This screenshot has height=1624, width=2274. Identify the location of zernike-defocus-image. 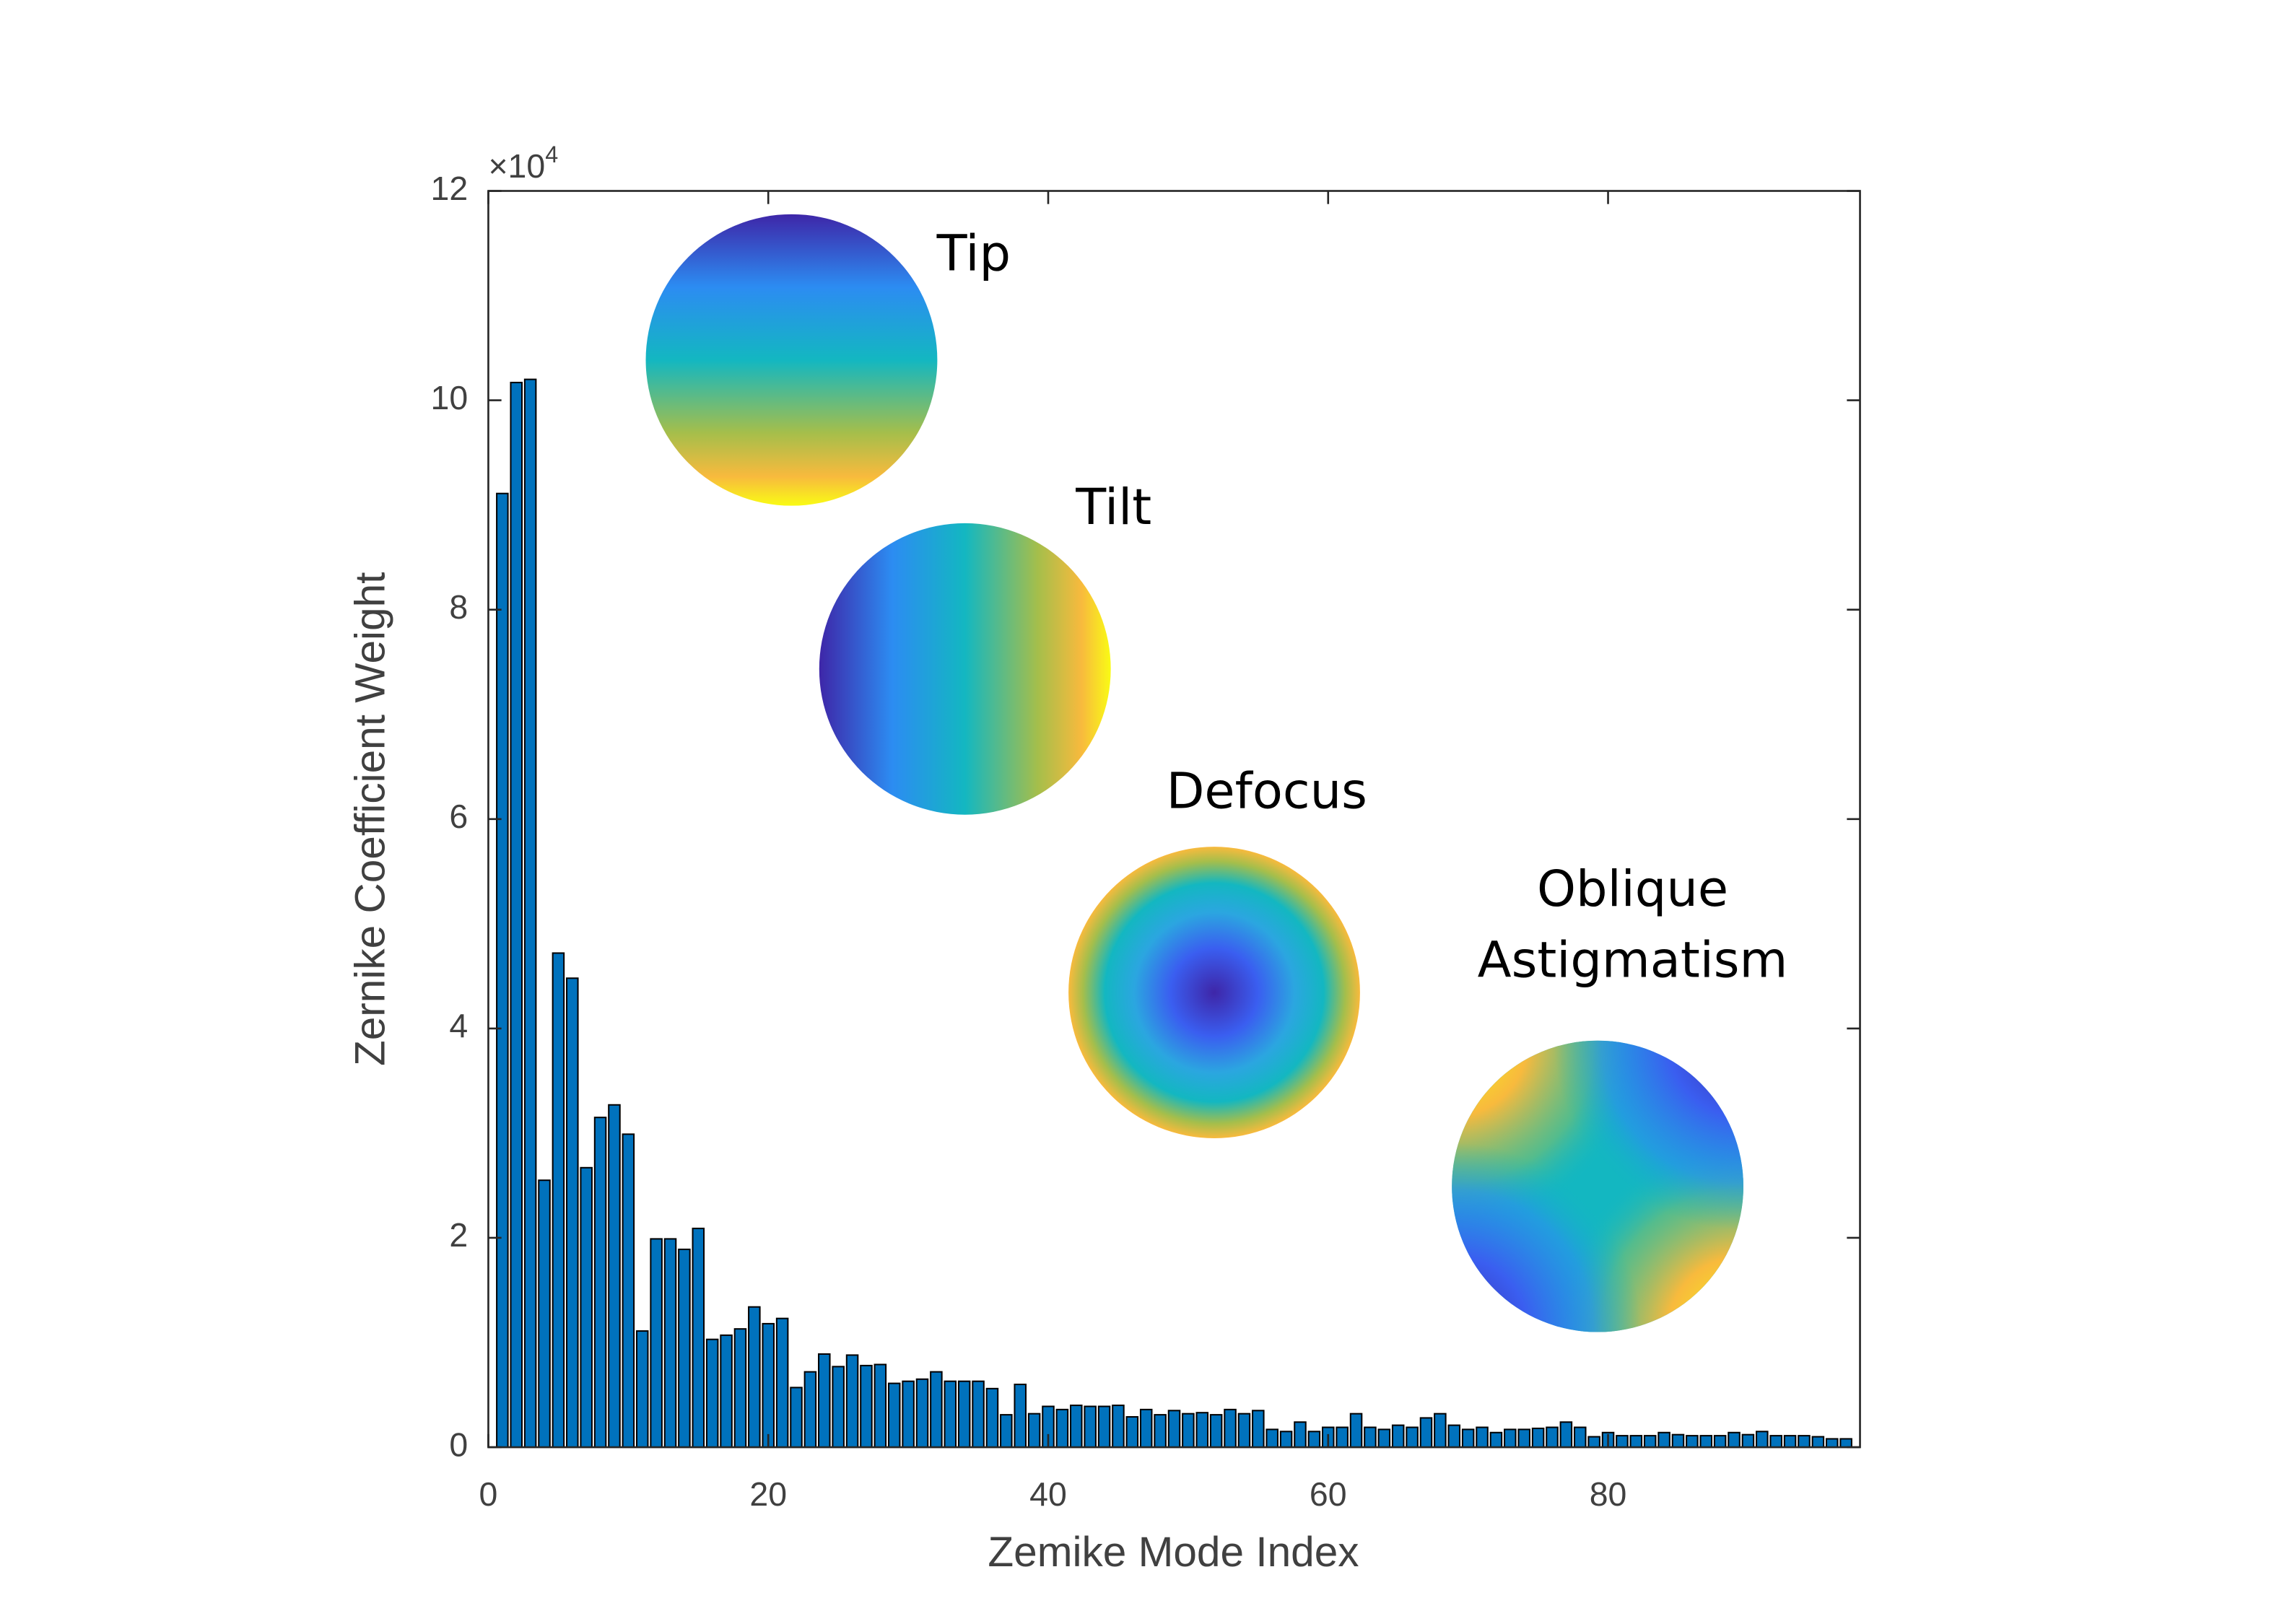
(1214, 992).